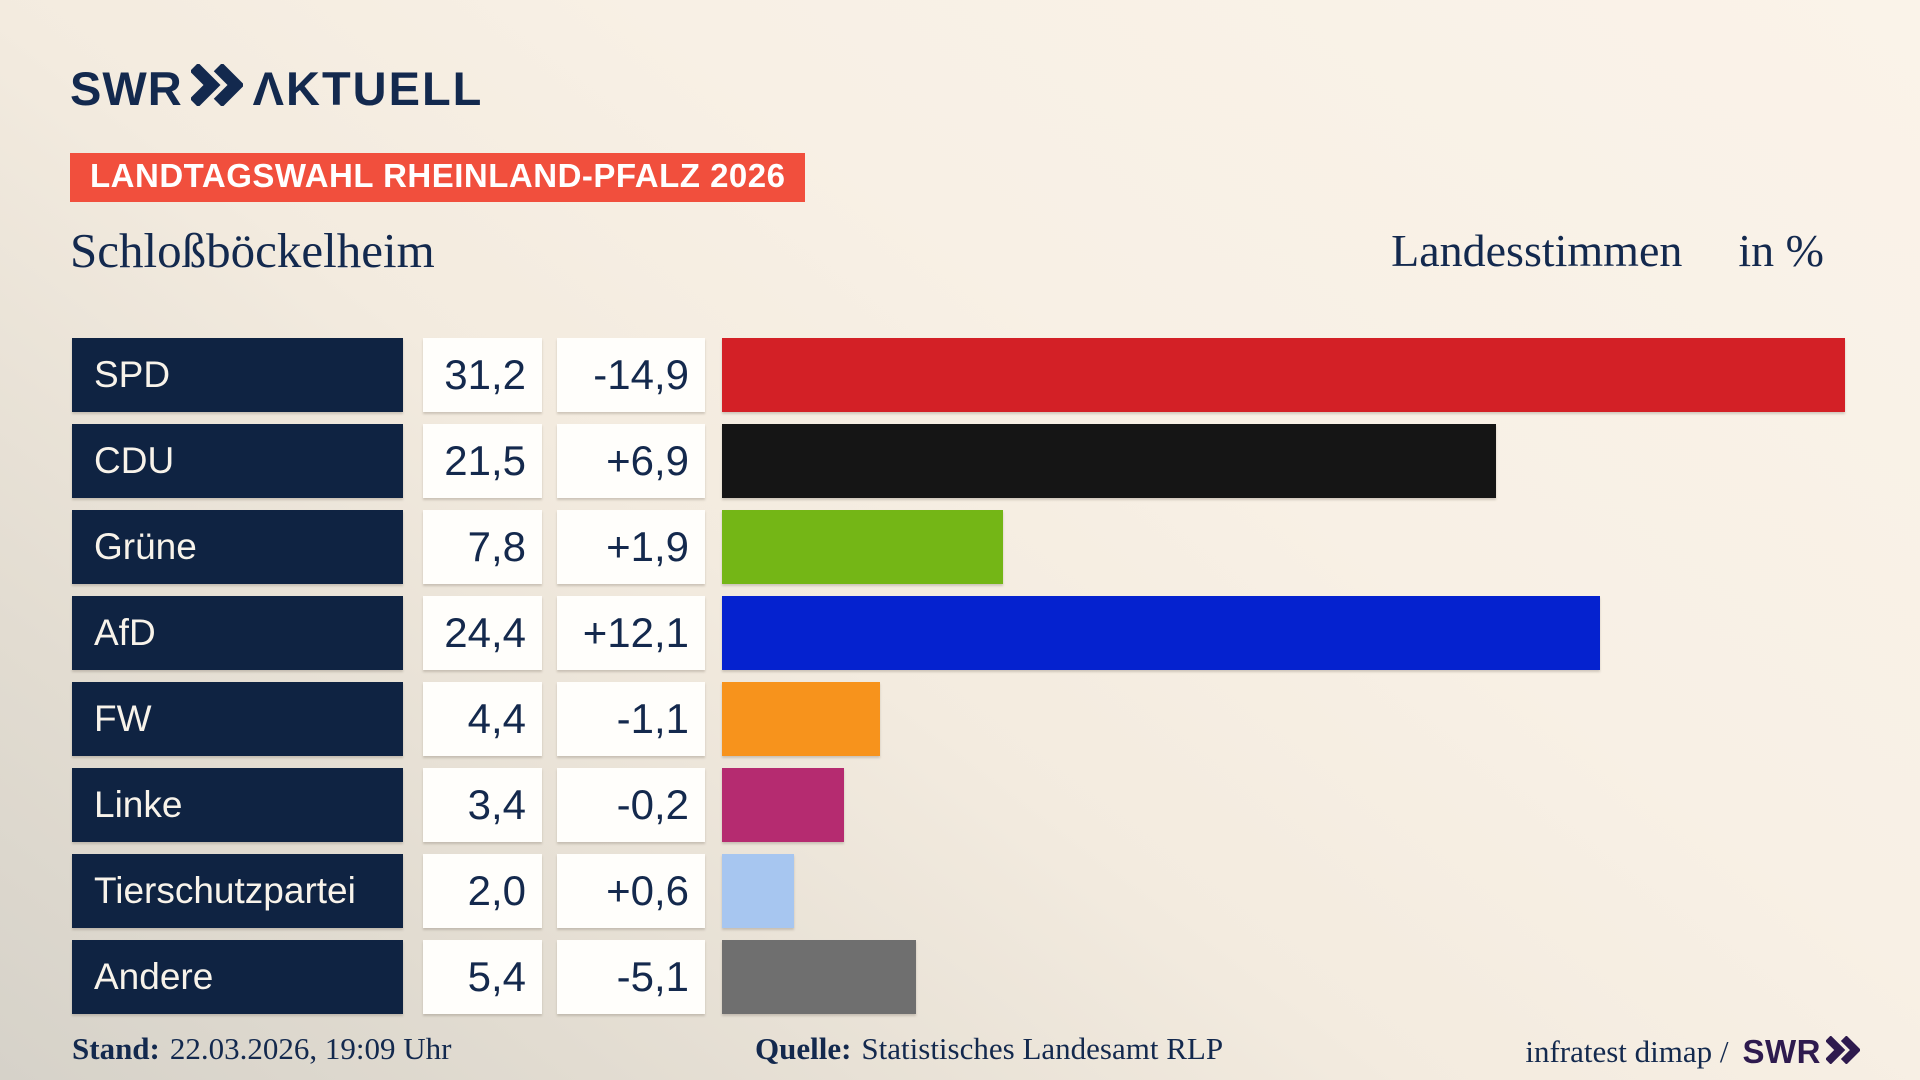  What do you see at coordinates (631, 375) in the screenshot?
I see `party-change: -14,9` at bounding box center [631, 375].